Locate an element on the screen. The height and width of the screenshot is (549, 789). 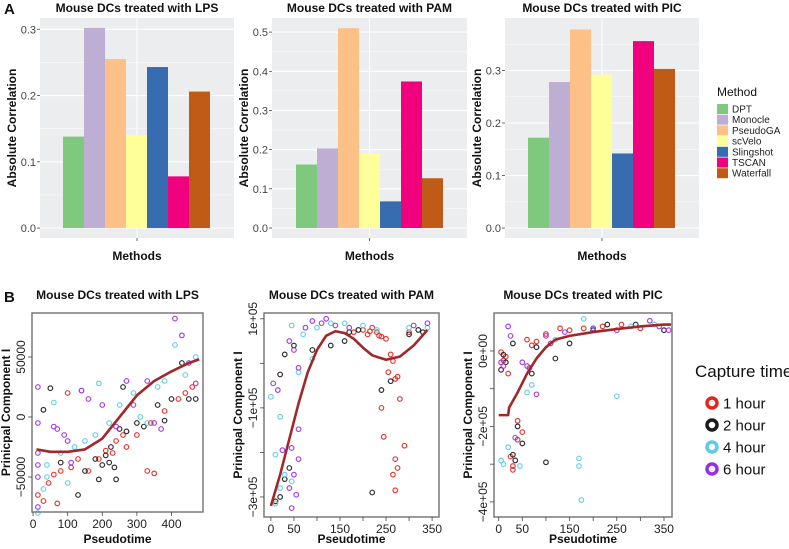
x-tick-label: 350 is located at coordinates (664, 529).